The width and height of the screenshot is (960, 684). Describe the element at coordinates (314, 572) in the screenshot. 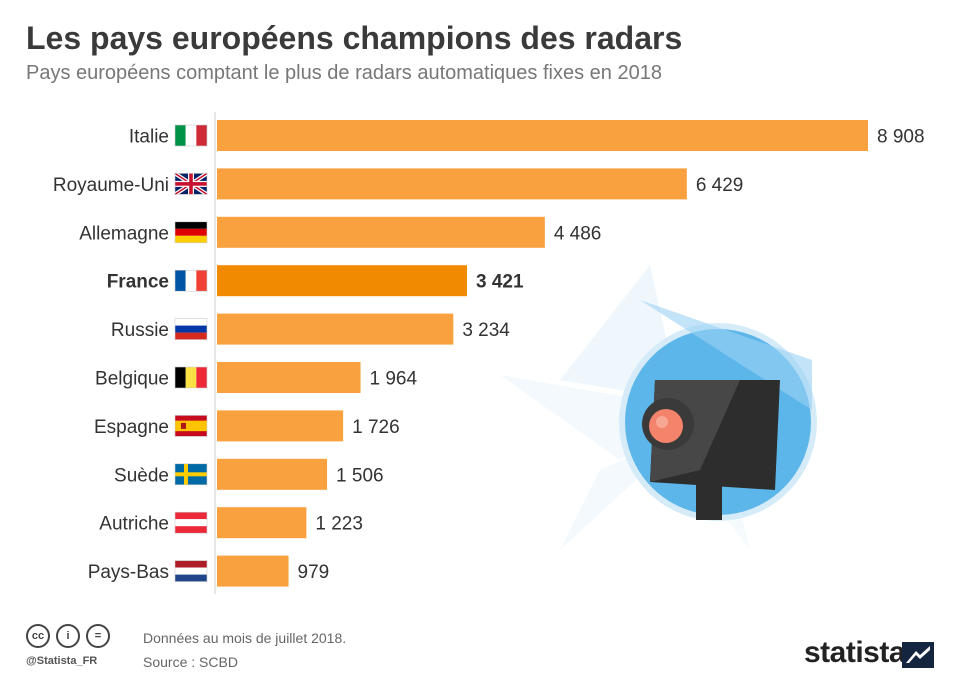

I see `value-label: 979` at that location.